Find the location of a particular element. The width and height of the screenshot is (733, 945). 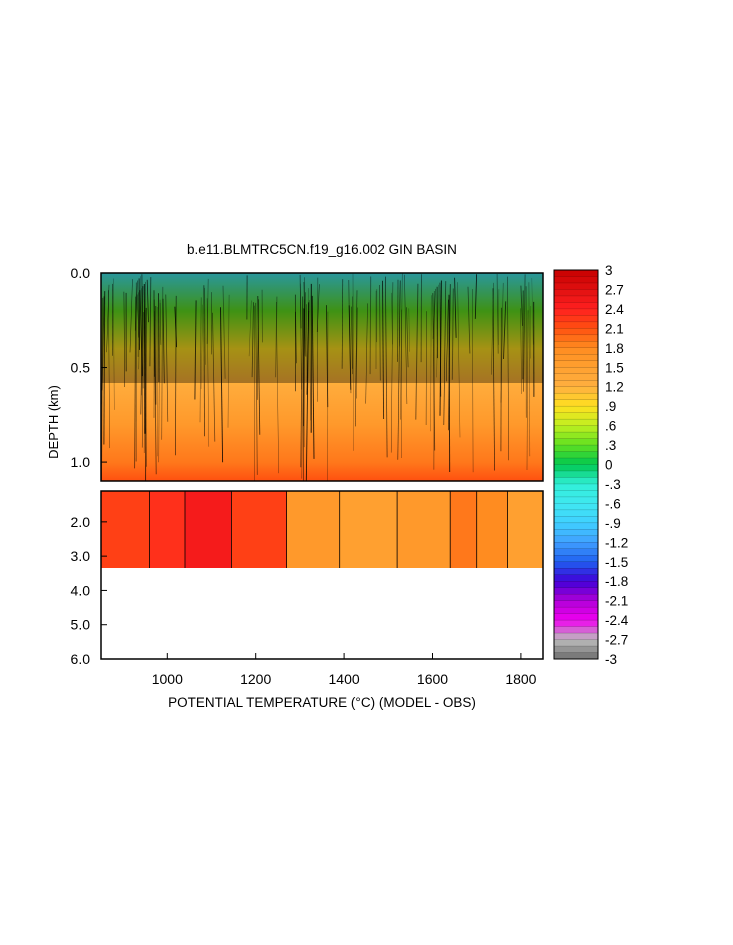

colorbar-label: -1.8 is located at coordinates (616, 581).